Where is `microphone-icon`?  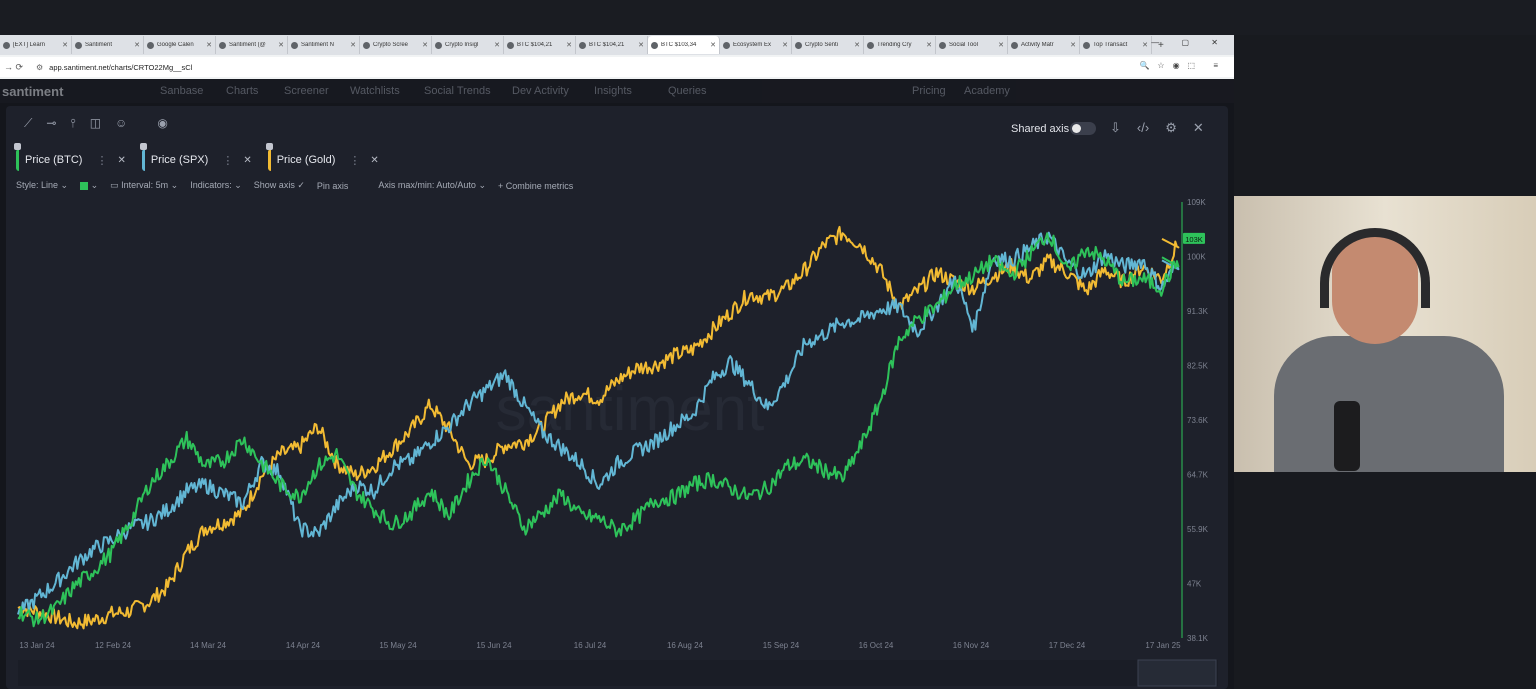 microphone-icon is located at coordinates (1347, 436).